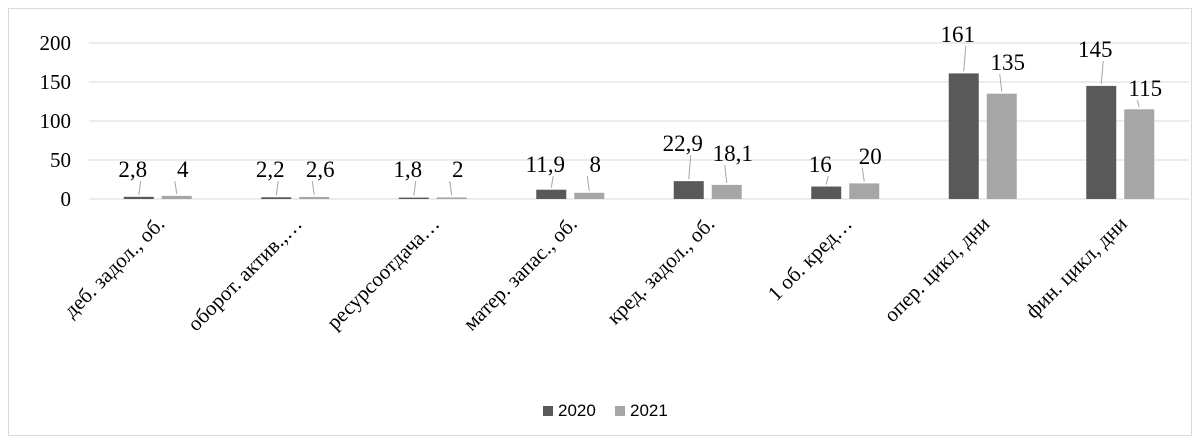  Describe the element at coordinates (458, 169) in the screenshot. I see `data-label-2021: 2` at that location.